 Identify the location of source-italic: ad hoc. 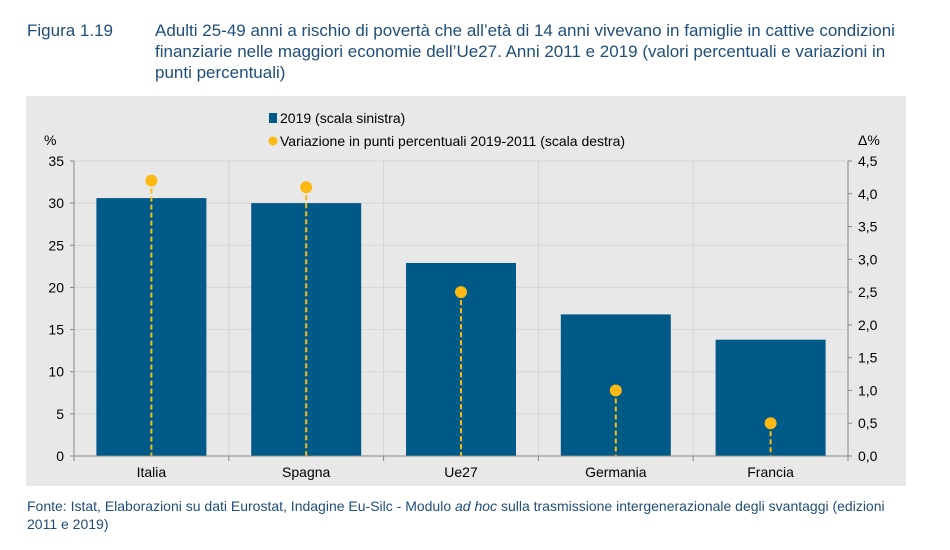
(476, 506).